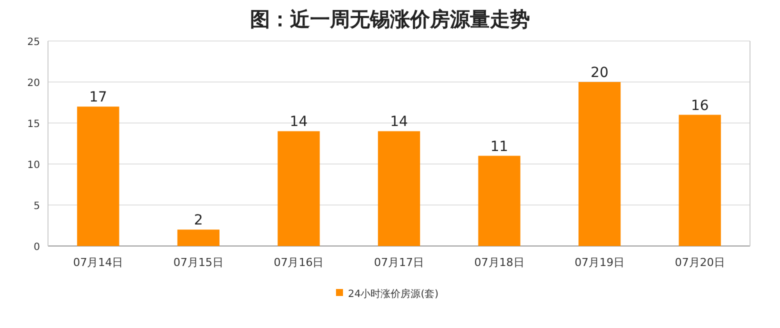 The height and width of the screenshot is (328, 780). Describe the element at coordinates (33, 83) in the screenshot. I see `y-tick-label: 20` at that location.